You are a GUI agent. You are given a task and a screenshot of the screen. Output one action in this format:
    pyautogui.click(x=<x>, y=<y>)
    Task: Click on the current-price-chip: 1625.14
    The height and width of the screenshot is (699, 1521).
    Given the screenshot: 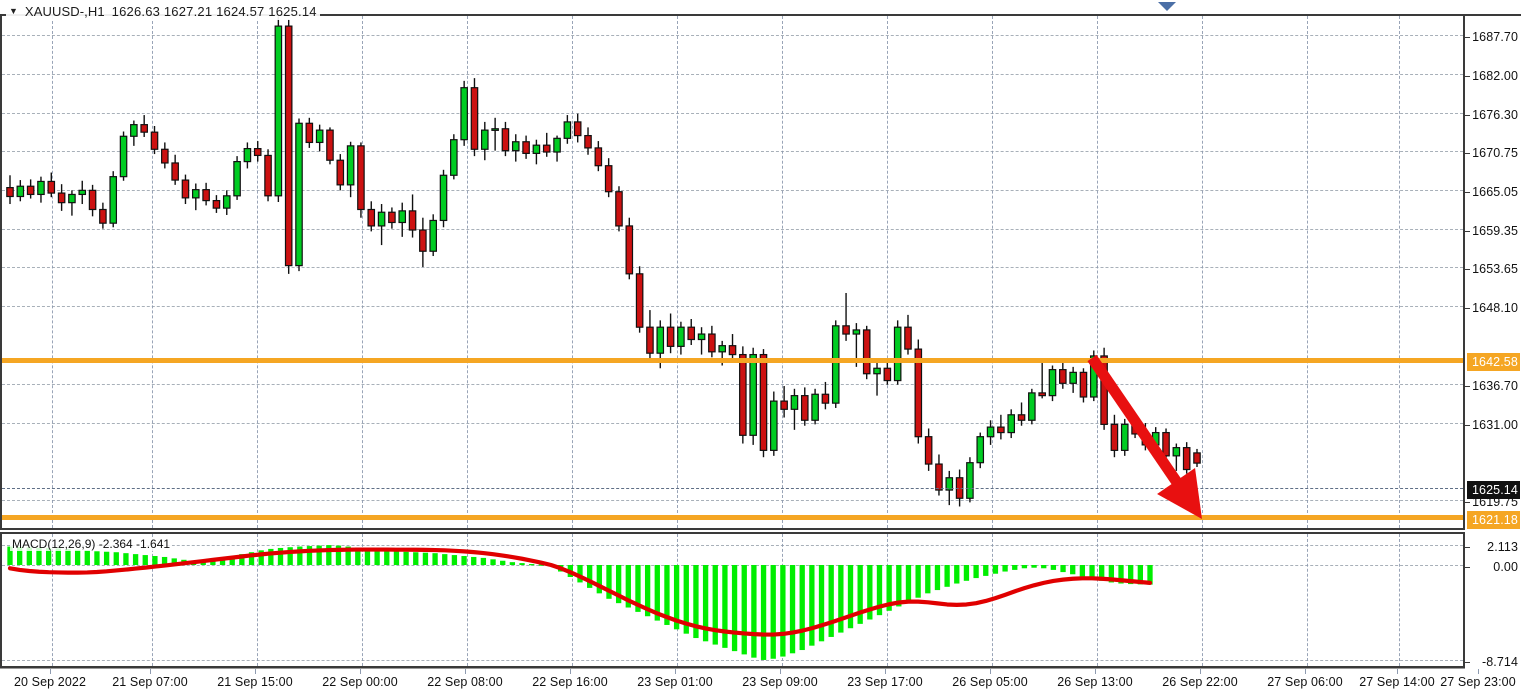 What is the action you would take?
    pyautogui.click(x=1493, y=490)
    